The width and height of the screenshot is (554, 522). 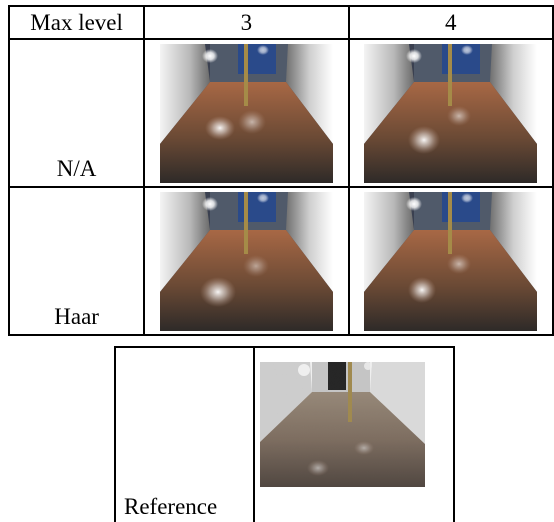 I want to click on header-col-3: 3, so click(x=246, y=22).